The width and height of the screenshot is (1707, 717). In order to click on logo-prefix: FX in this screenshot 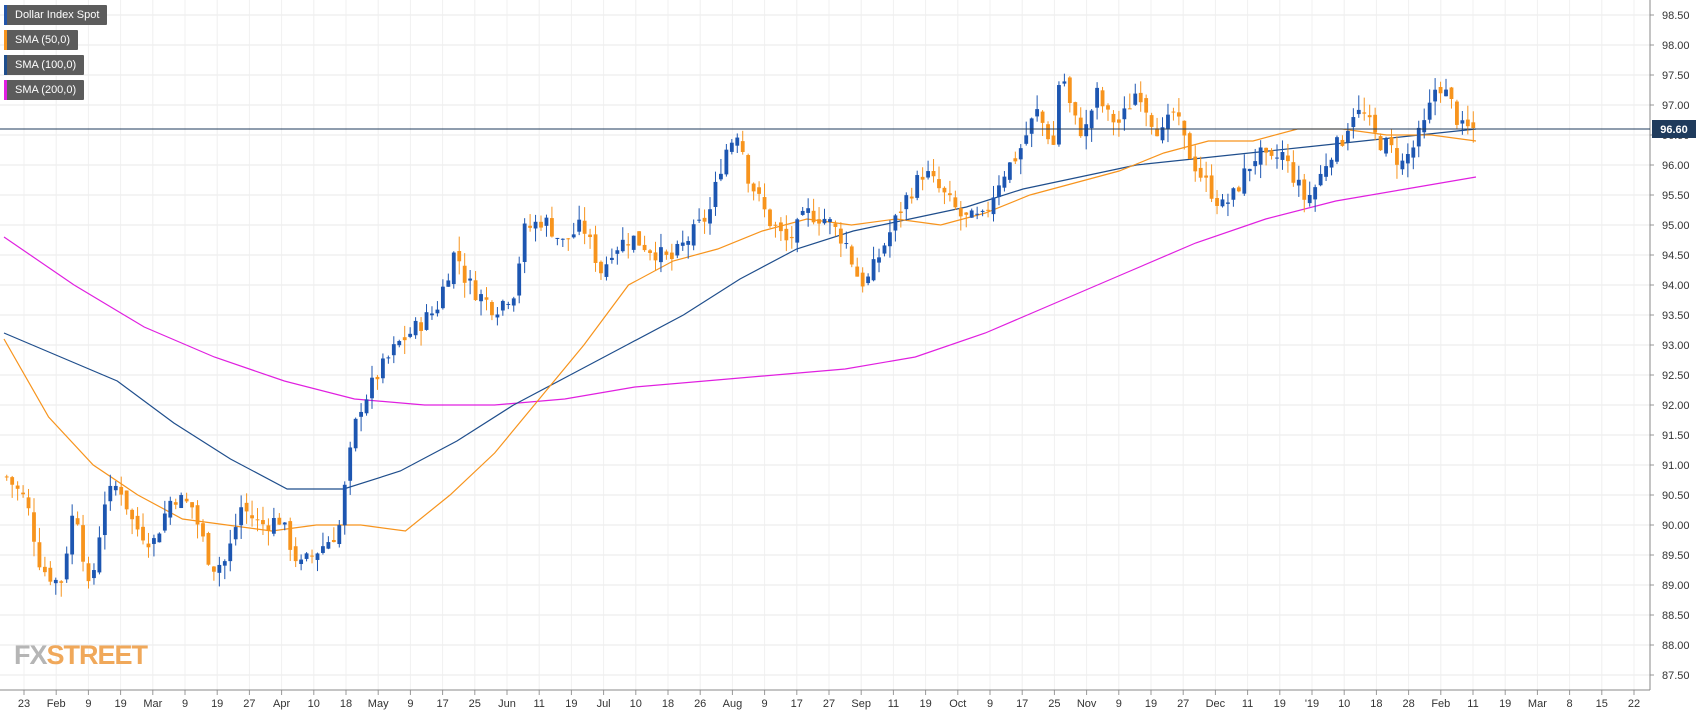, I will do `click(31, 655)`.